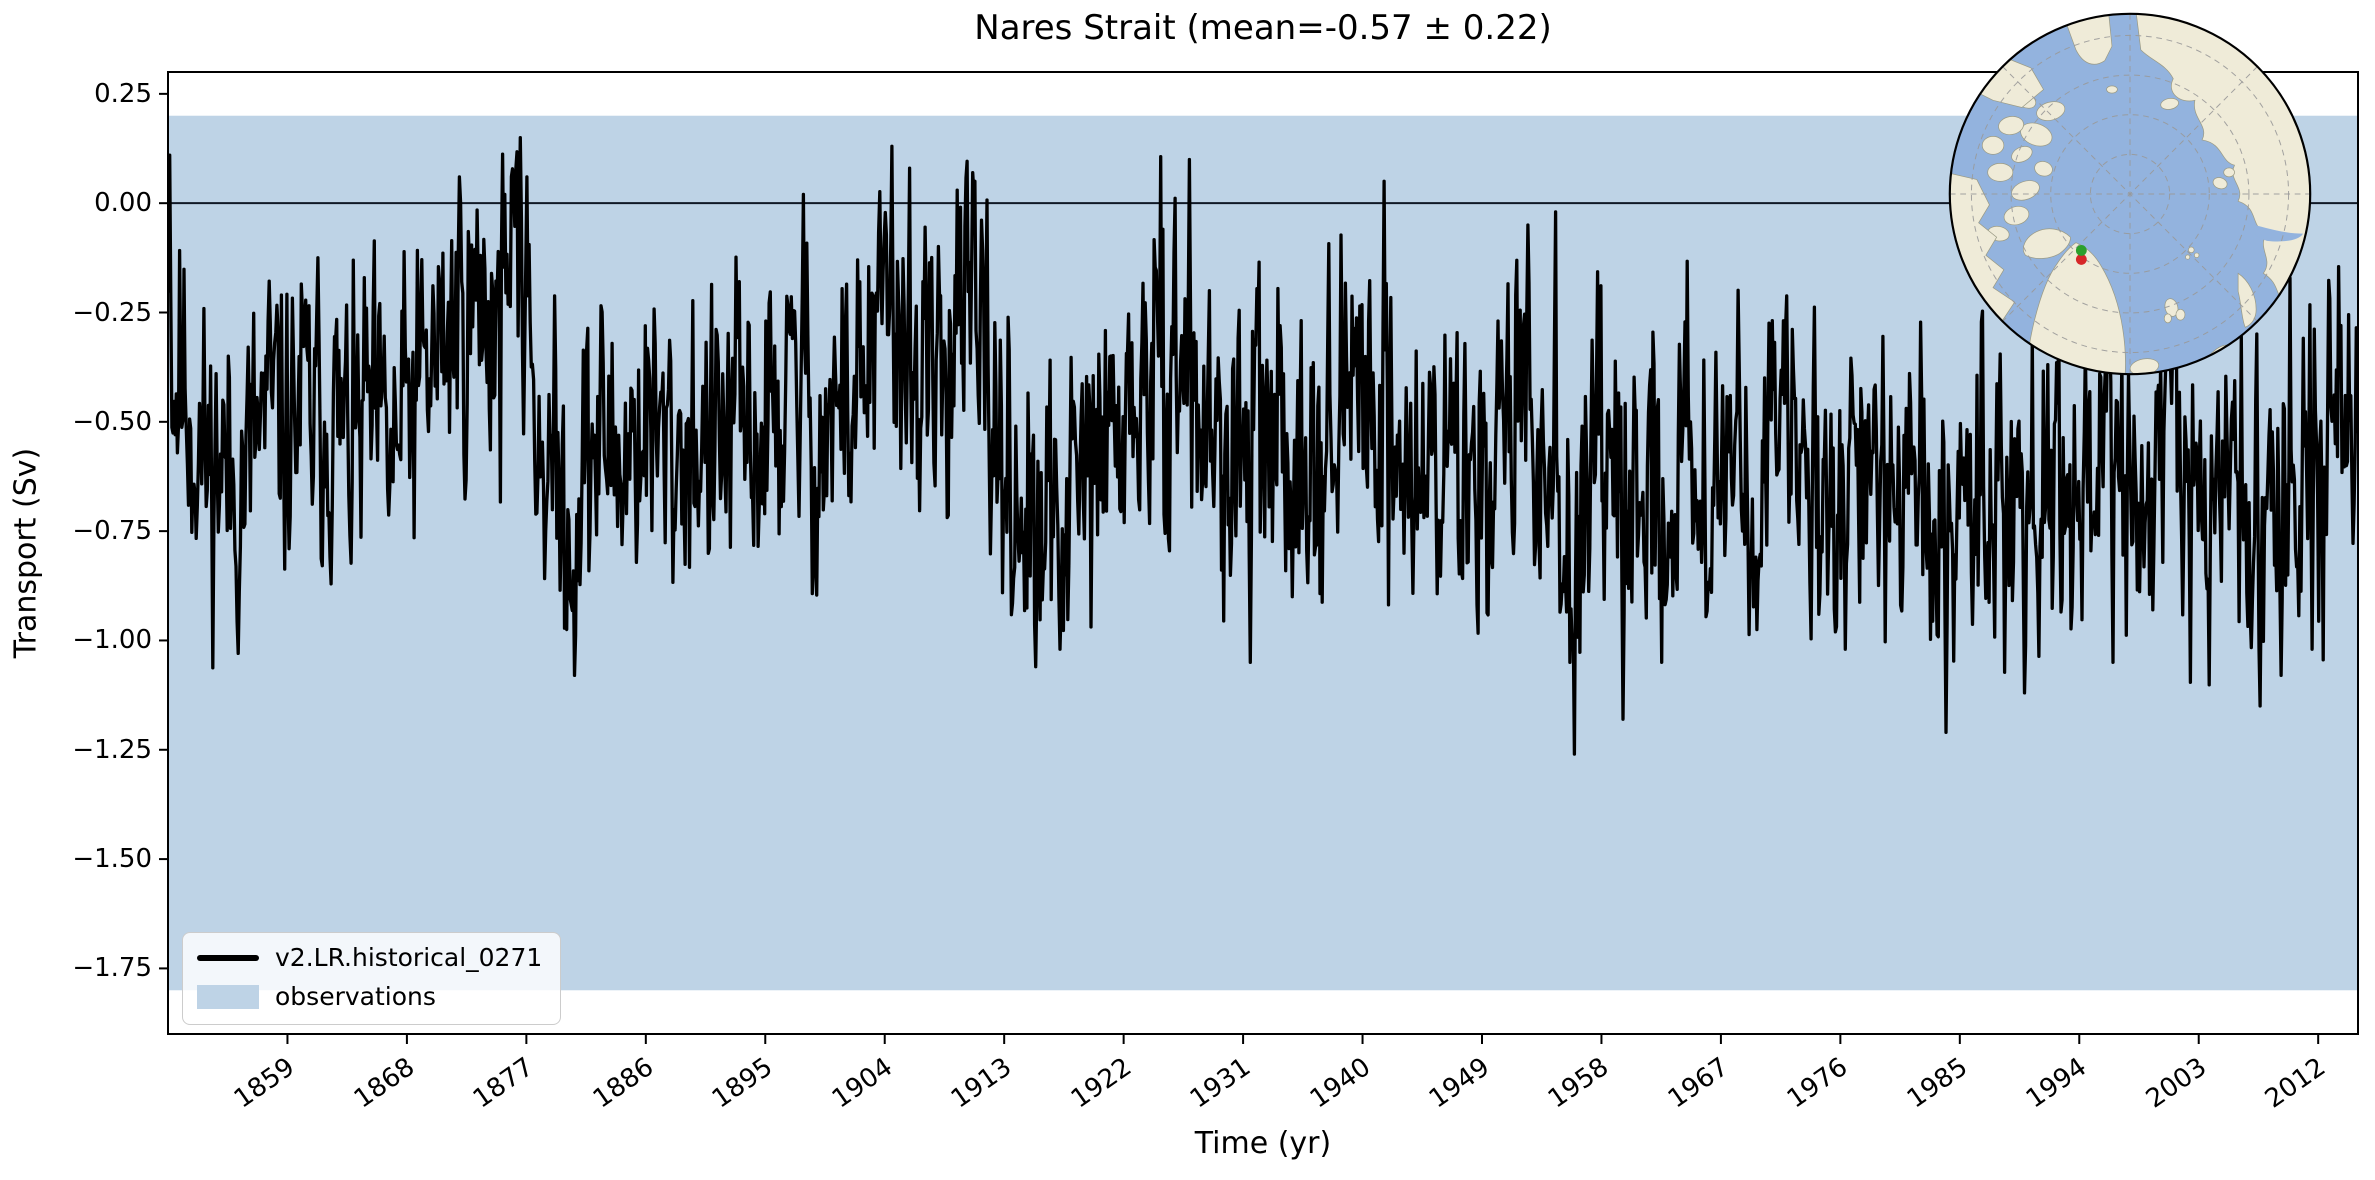  Describe the element at coordinates (228, 958) in the screenshot. I see `model-line-swatch` at that location.